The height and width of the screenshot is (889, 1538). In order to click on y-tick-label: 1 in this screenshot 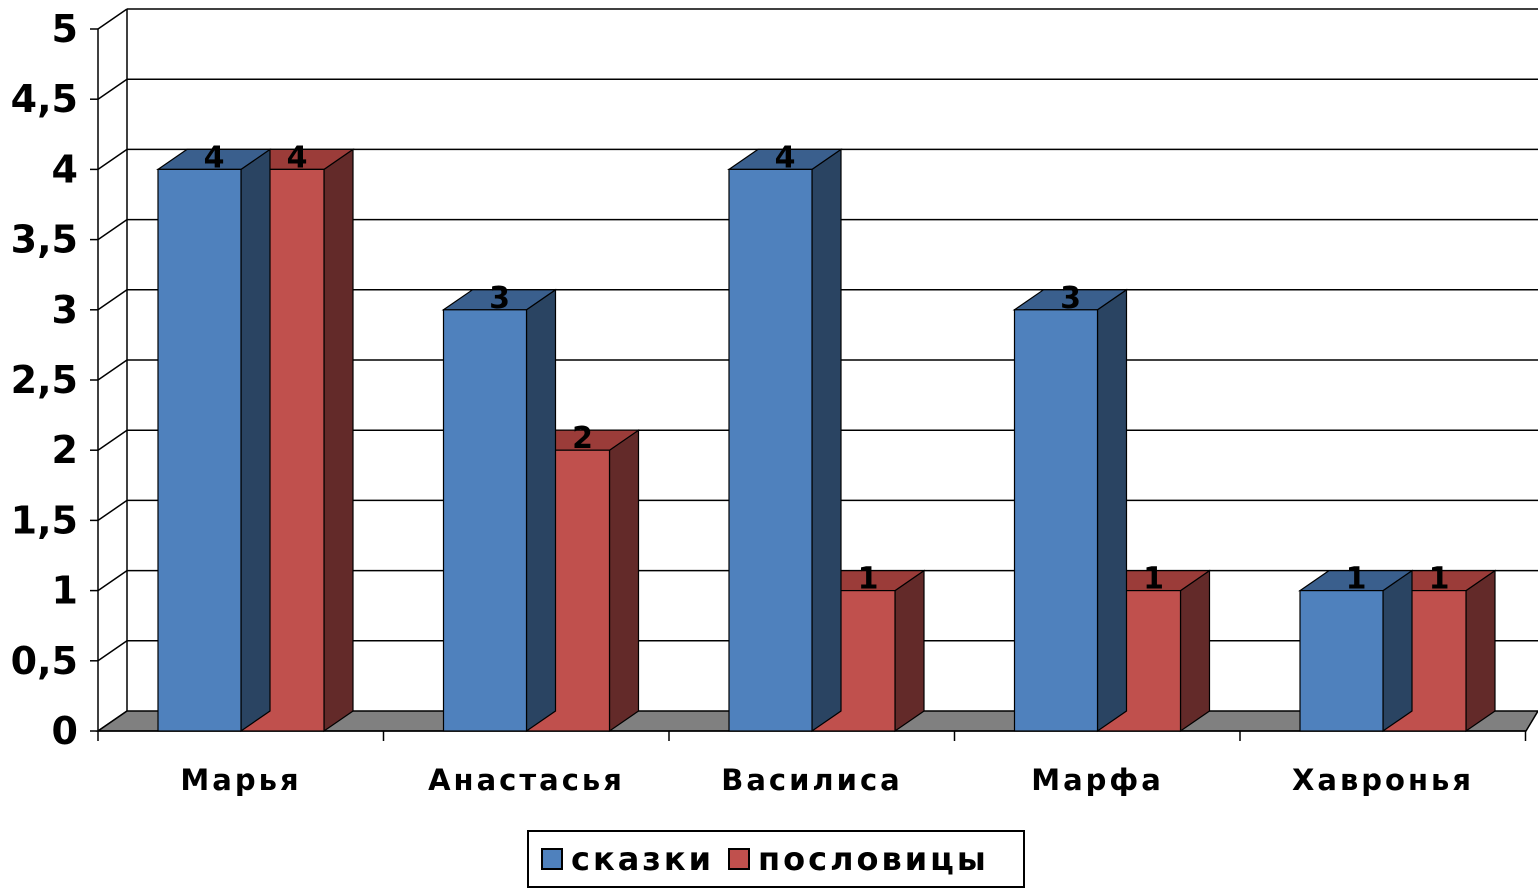, I will do `click(65, 591)`.